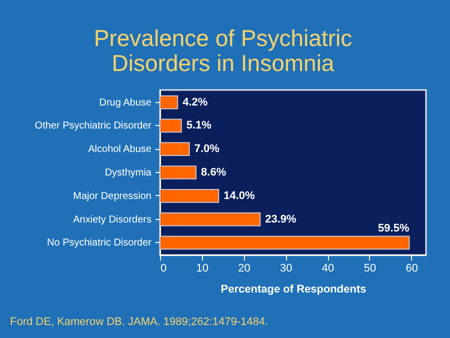 The image size is (450, 338). What do you see at coordinates (207, 149) in the screenshot?
I see `data-label: 7.0%` at bounding box center [207, 149].